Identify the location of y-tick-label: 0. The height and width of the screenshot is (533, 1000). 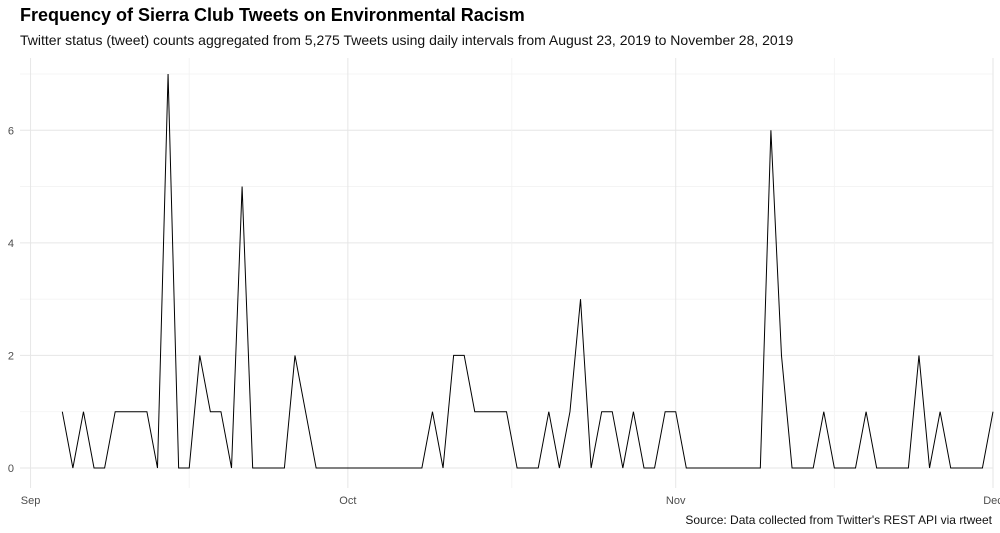
(11, 469).